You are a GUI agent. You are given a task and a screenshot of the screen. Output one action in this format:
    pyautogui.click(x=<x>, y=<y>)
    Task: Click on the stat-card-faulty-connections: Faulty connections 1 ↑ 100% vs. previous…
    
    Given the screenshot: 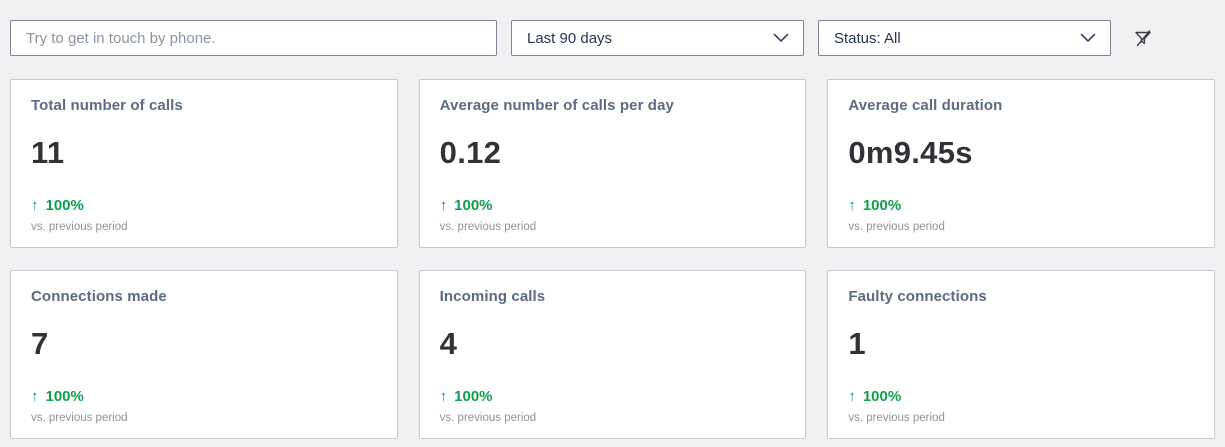 What is the action you would take?
    pyautogui.click(x=1021, y=354)
    